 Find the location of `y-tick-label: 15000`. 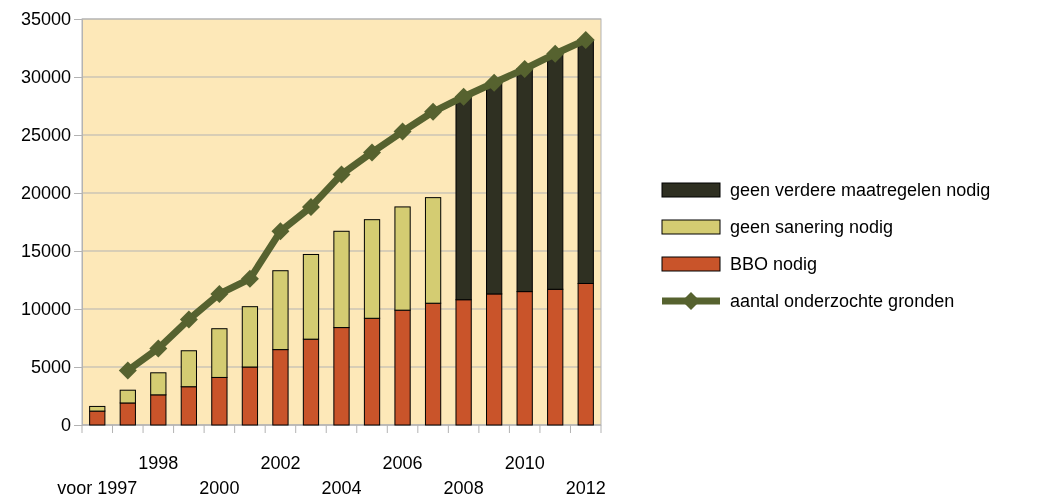

y-tick-label: 15000 is located at coordinates (45, 251).